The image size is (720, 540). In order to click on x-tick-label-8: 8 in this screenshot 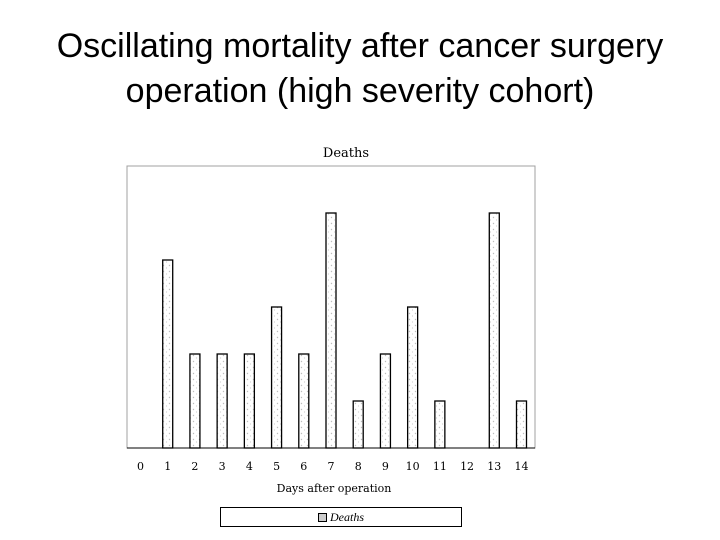, I will do `click(358, 466)`.